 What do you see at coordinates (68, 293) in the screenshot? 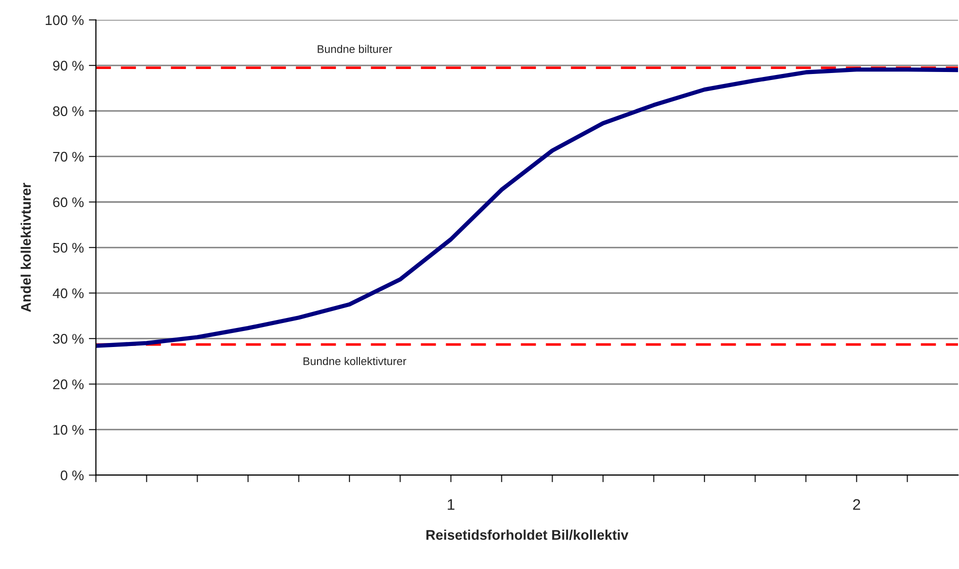
I see `y-tick-label: 40 %` at bounding box center [68, 293].